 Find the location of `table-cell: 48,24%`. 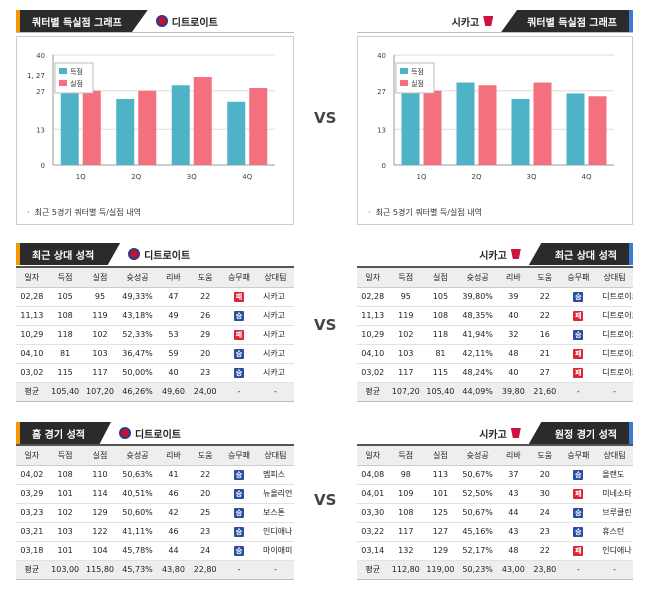

table-cell: 48,24% is located at coordinates (477, 373).